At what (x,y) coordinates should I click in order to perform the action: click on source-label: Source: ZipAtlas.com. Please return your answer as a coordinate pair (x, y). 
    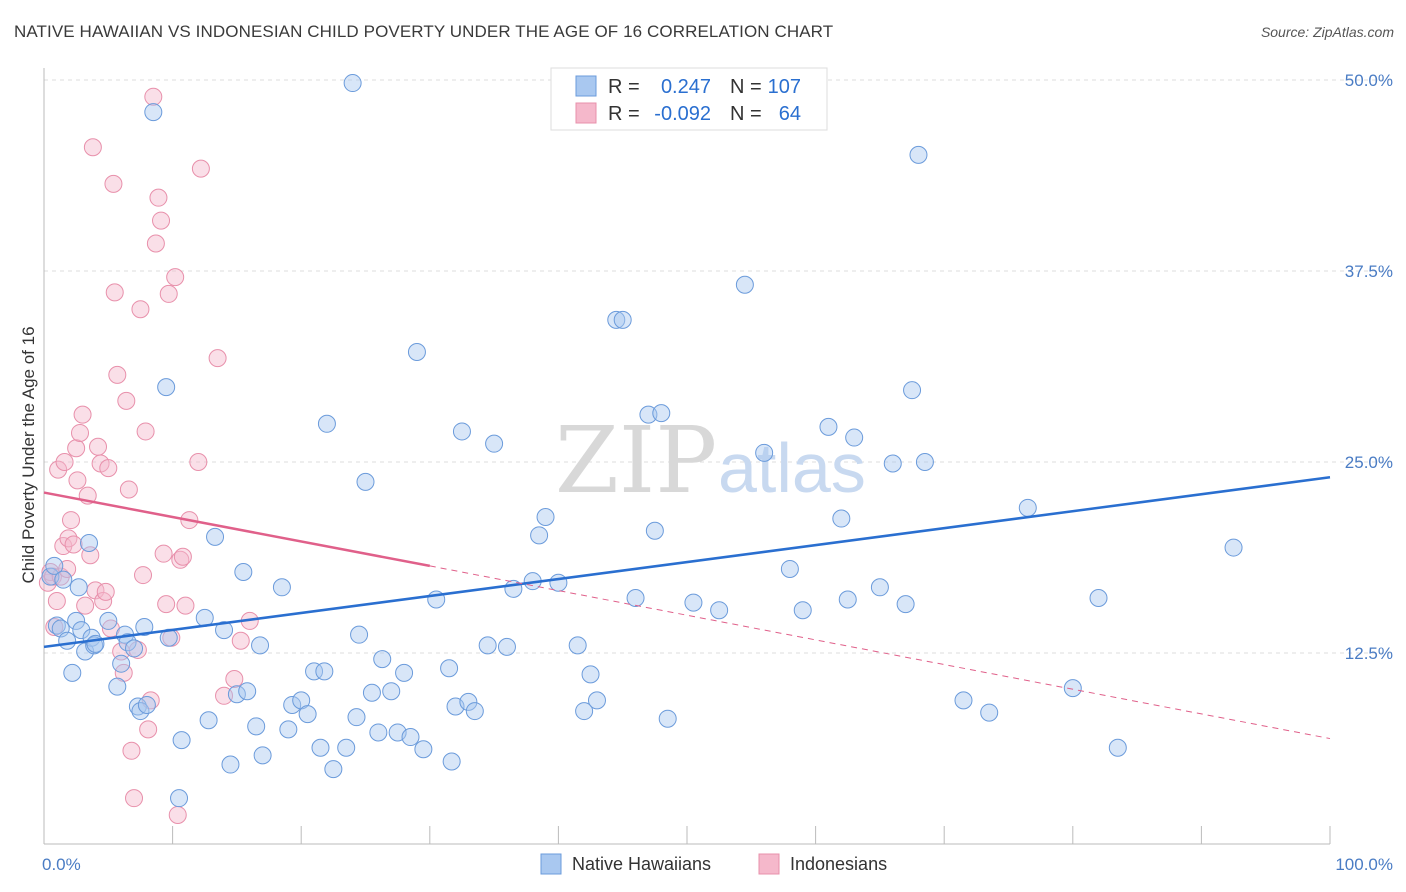
    Looking at the image, I should click on (1327, 32).